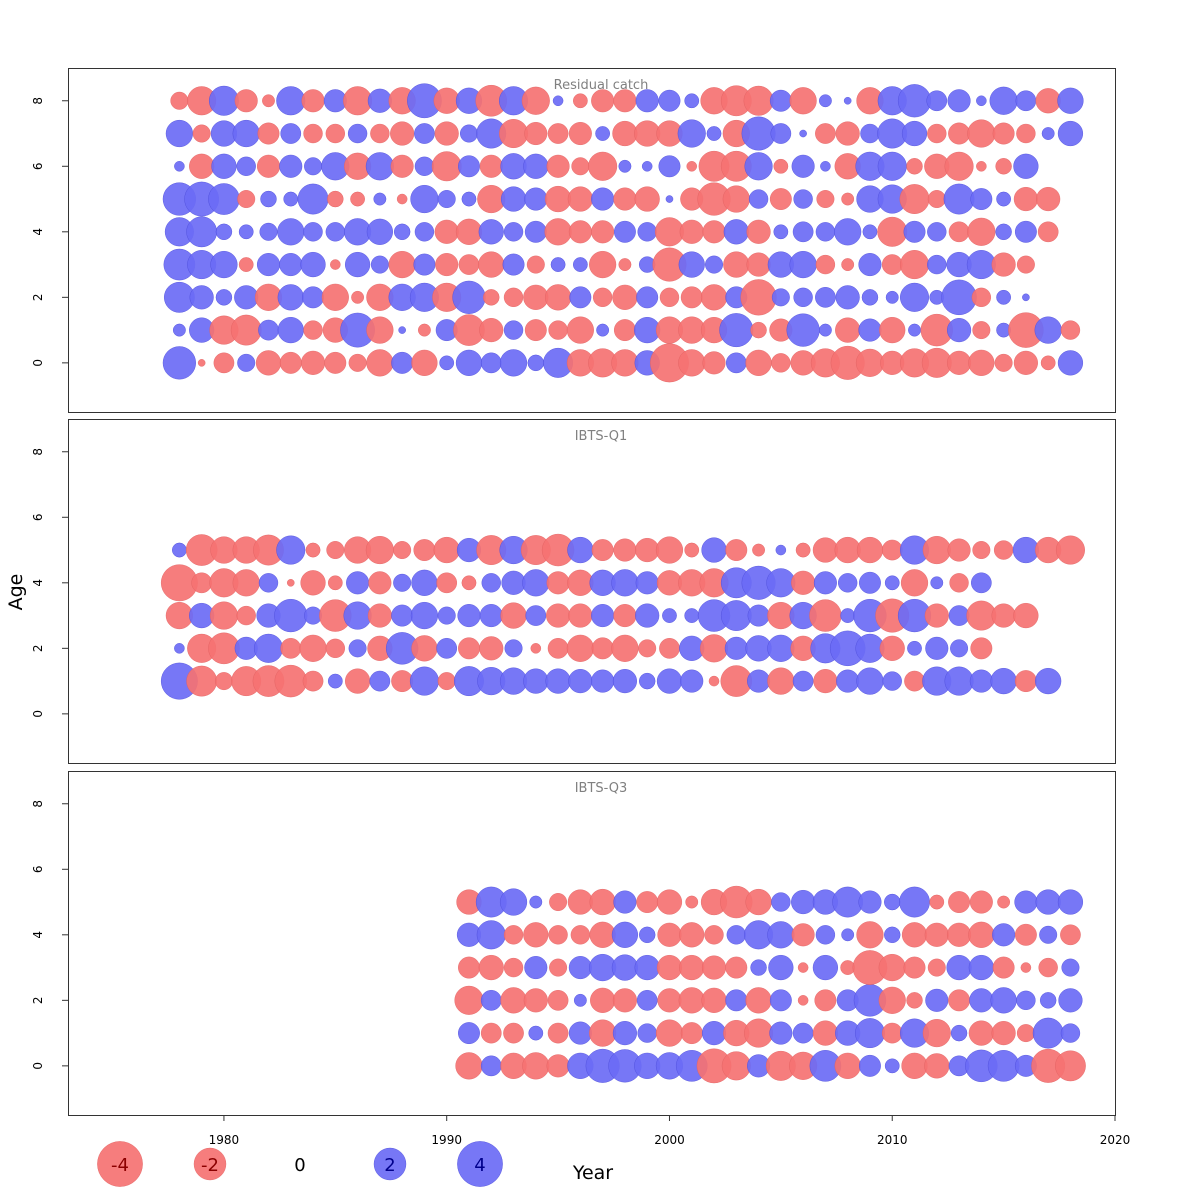  What do you see at coordinates (38, 232) in the screenshot?
I see `y-tick-label: 4` at bounding box center [38, 232].